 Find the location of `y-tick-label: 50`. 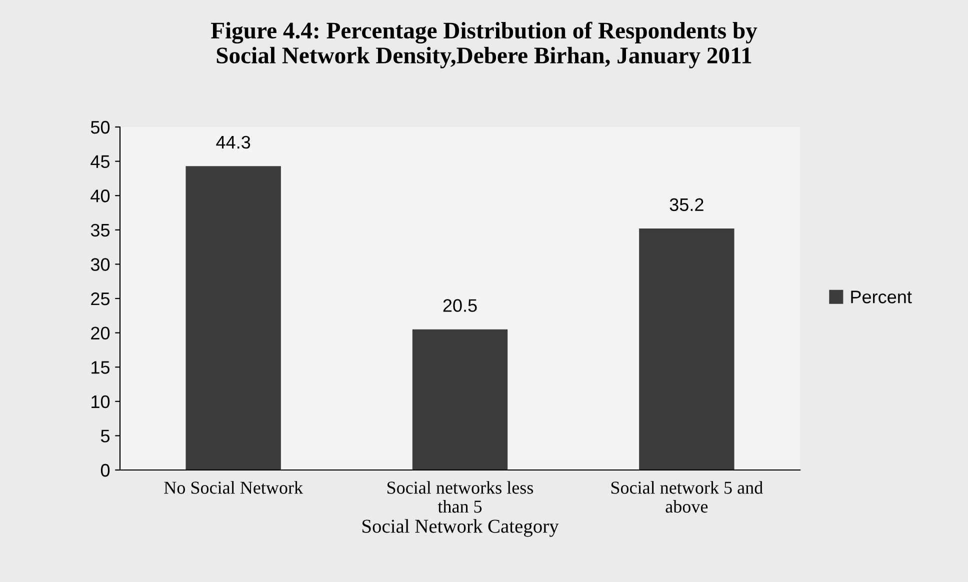

y-tick-label: 50 is located at coordinates (100, 127).